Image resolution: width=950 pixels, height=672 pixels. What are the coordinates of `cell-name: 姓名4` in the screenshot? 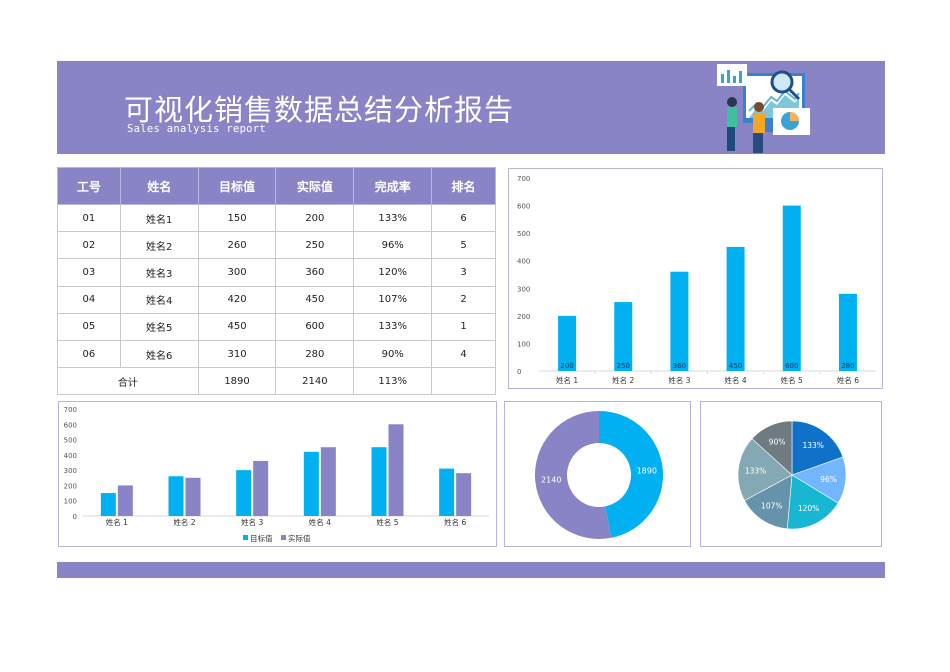 It's located at (159, 299).